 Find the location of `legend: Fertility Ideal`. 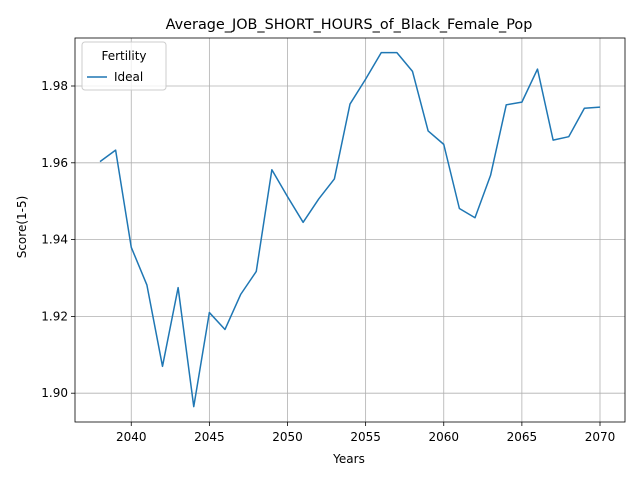

legend: Fertility Ideal is located at coordinates (124, 66).